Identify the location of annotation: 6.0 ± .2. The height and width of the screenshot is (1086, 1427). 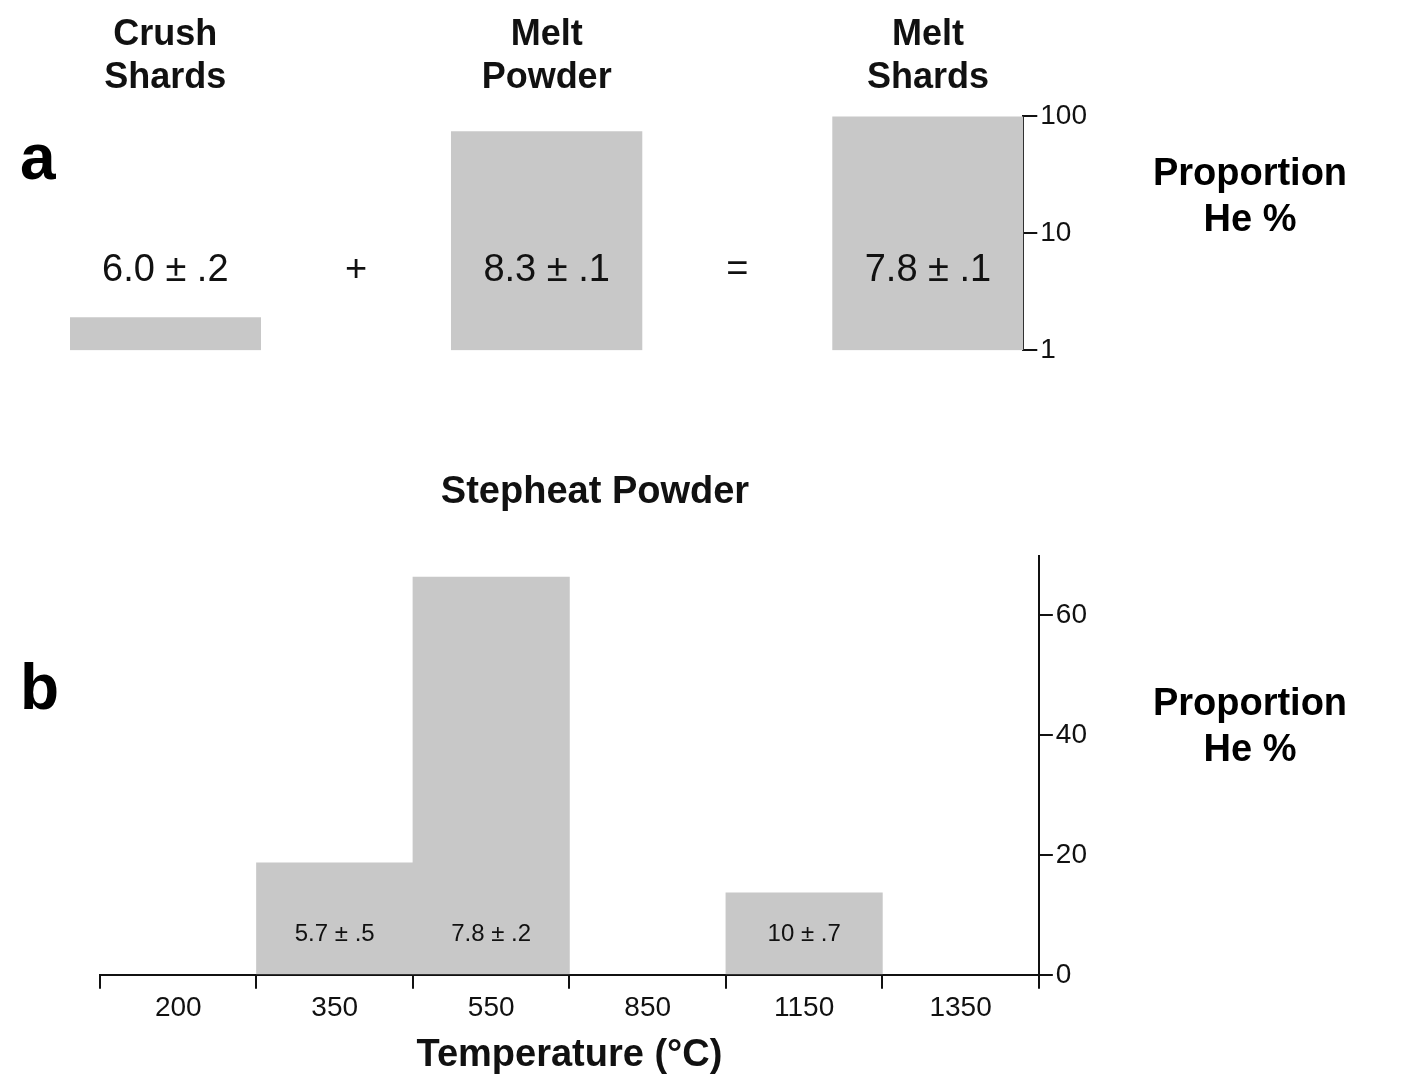
(165, 267).